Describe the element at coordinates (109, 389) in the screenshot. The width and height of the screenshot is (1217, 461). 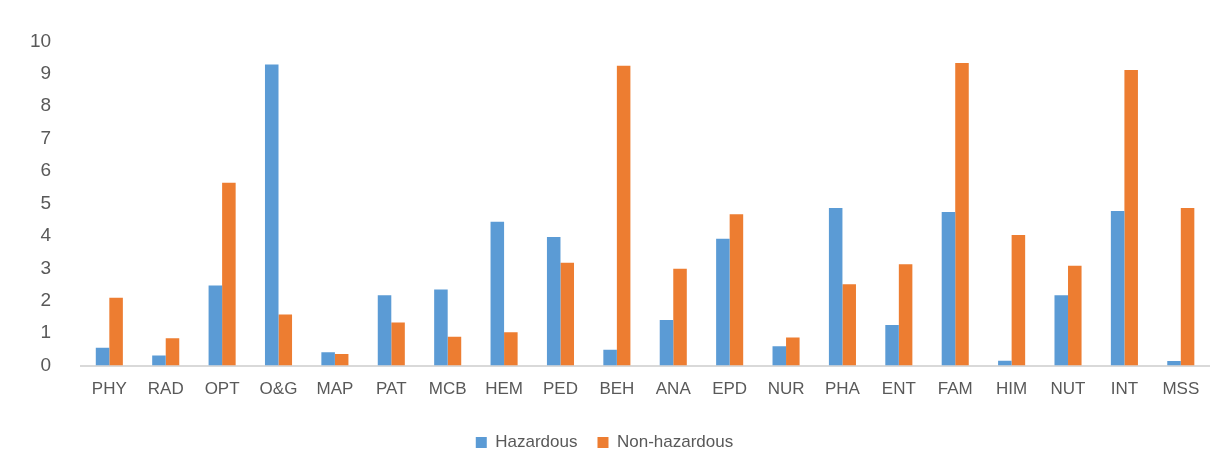
I see `x-tick-label: PHY` at that location.